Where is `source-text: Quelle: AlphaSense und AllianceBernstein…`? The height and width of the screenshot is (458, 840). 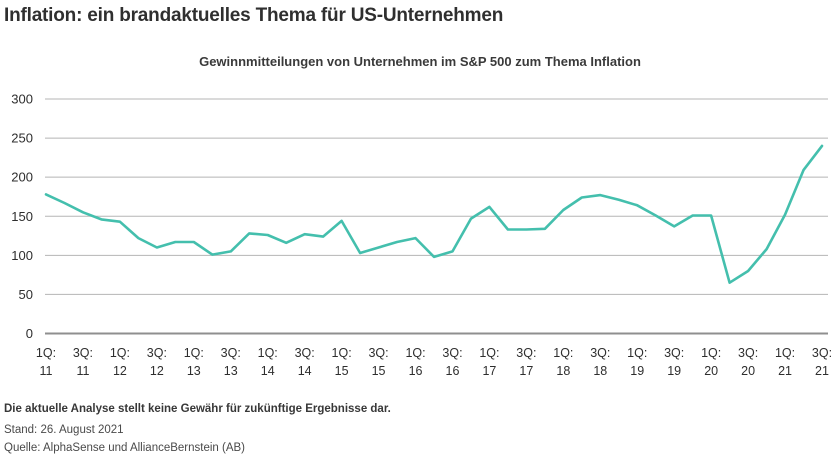
source-text: Quelle: AlphaSense und AllianceBernstein… is located at coordinates (125, 448).